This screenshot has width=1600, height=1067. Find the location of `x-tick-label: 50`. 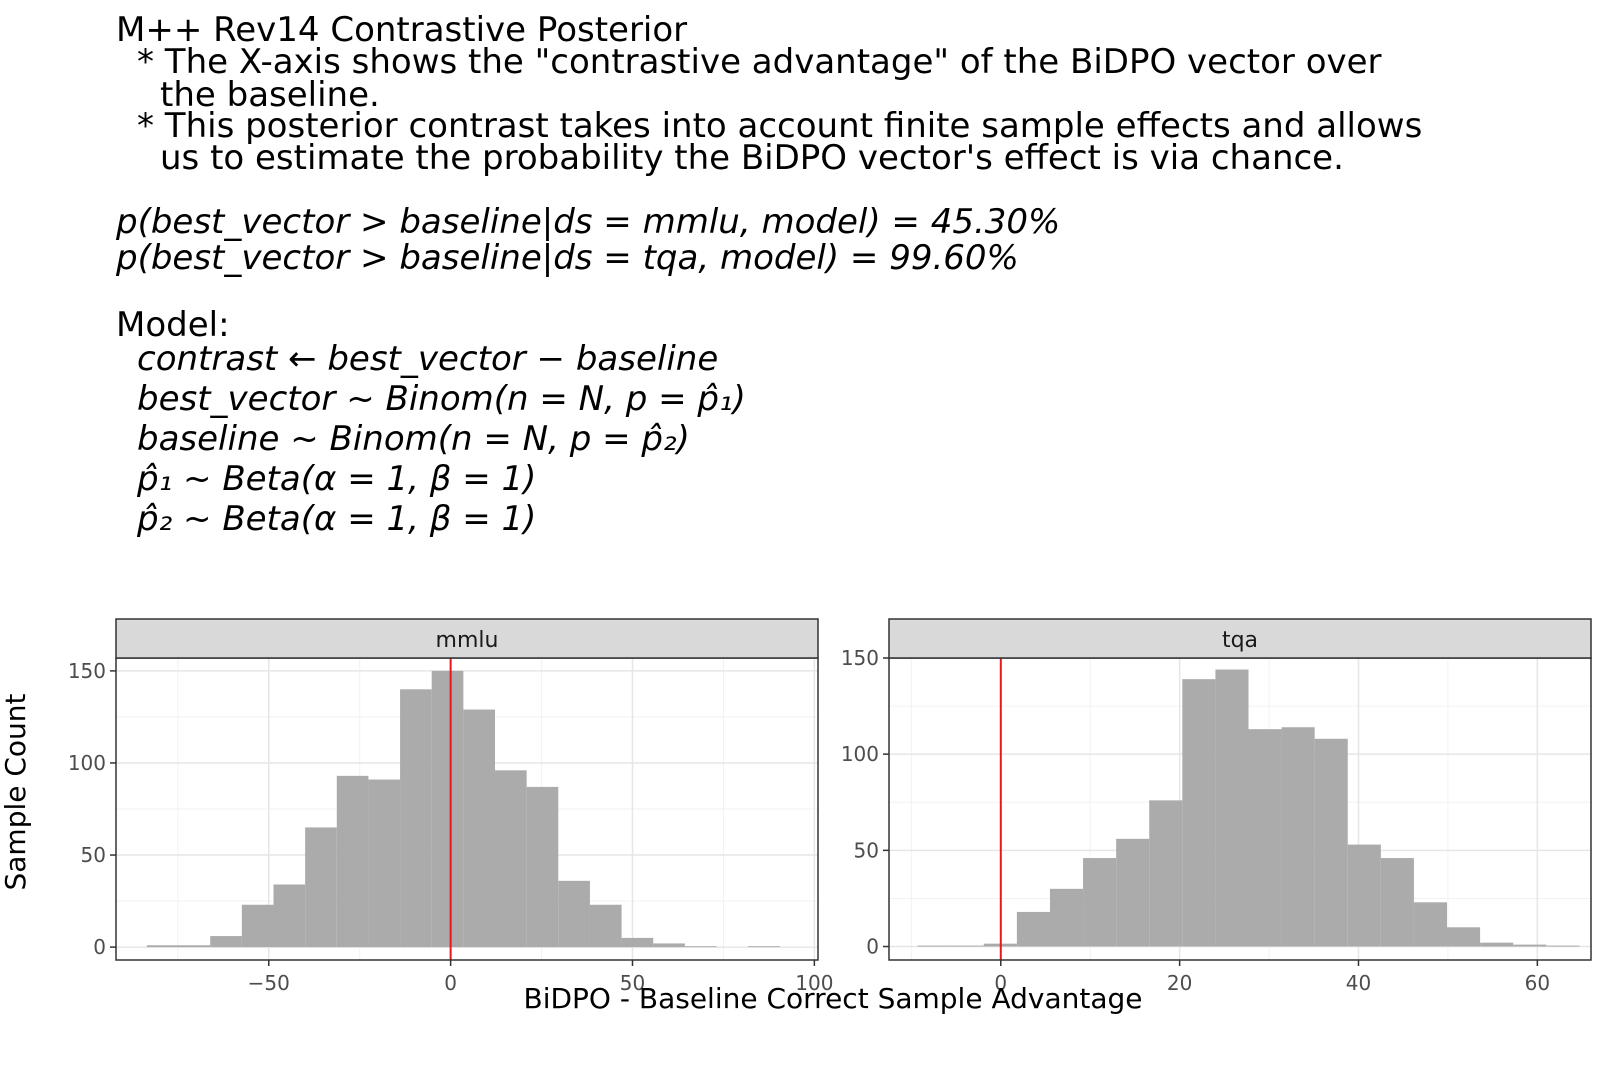

x-tick-label: 50 is located at coordinates (632, 983).